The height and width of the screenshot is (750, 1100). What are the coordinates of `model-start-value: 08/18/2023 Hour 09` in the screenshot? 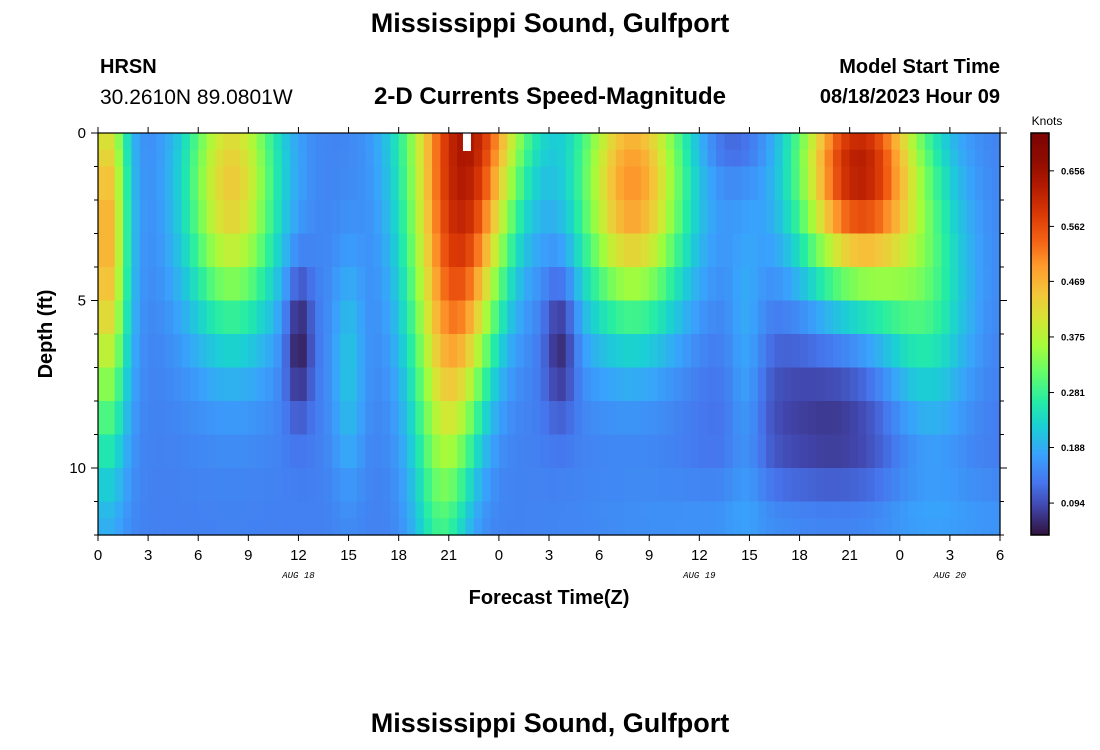 It's located at (909, 97).